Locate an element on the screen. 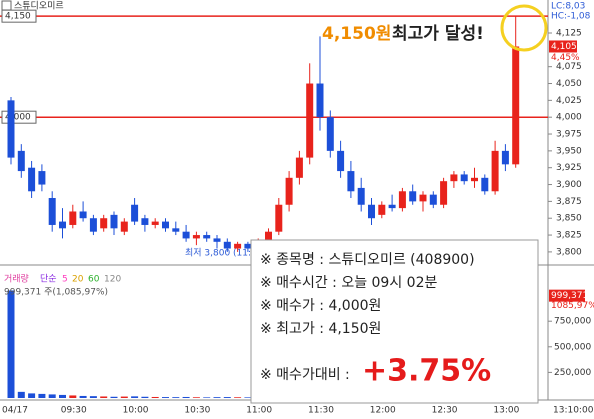 The height and width of the screenshot is (419, 594). y-tick-label: 4,000 is located at coordinates (569, 118).